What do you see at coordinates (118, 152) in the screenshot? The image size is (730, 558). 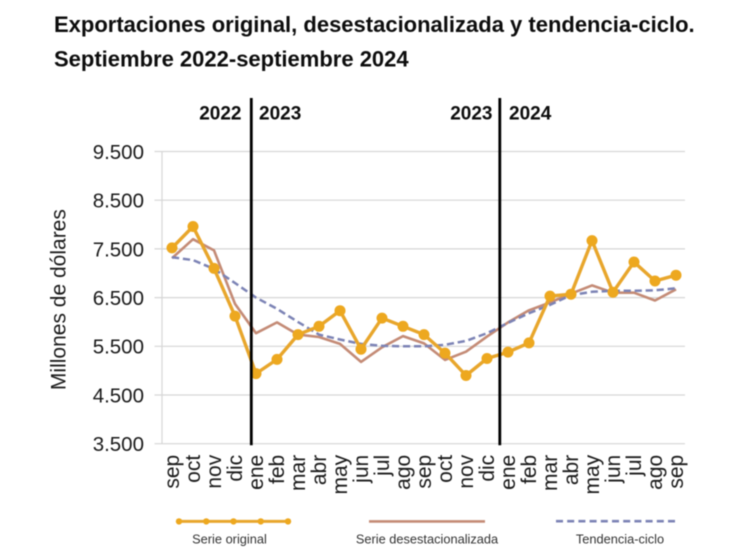 I see `svg-text: 9.500` at bounding box center [118, 152].